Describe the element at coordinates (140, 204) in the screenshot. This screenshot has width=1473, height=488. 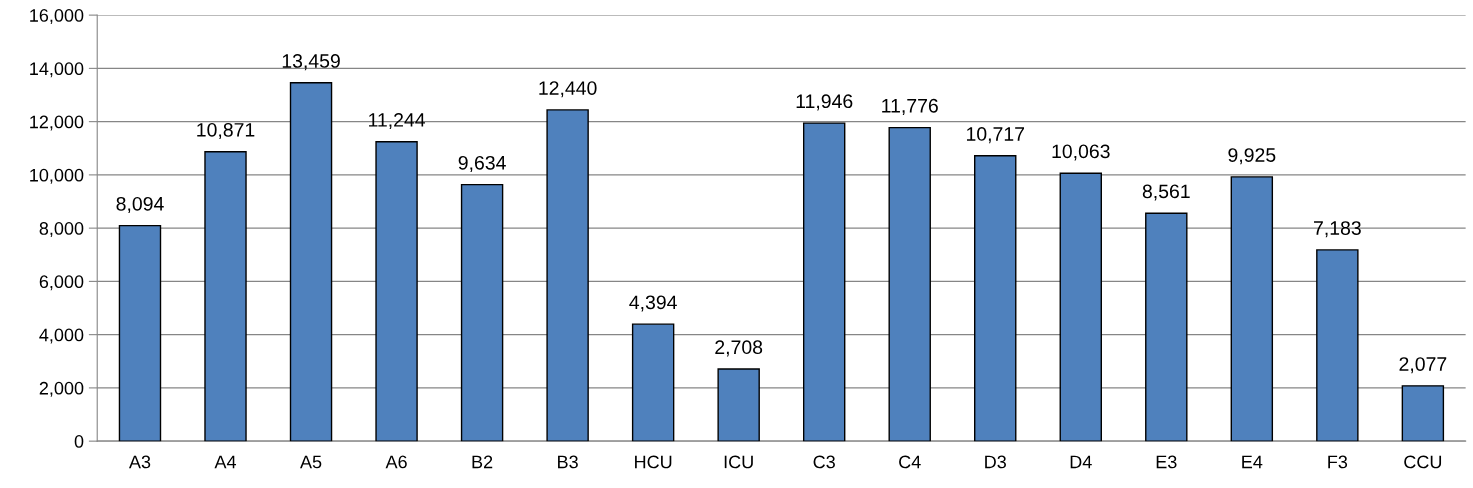
I see `data-label: 8,094` at that location.